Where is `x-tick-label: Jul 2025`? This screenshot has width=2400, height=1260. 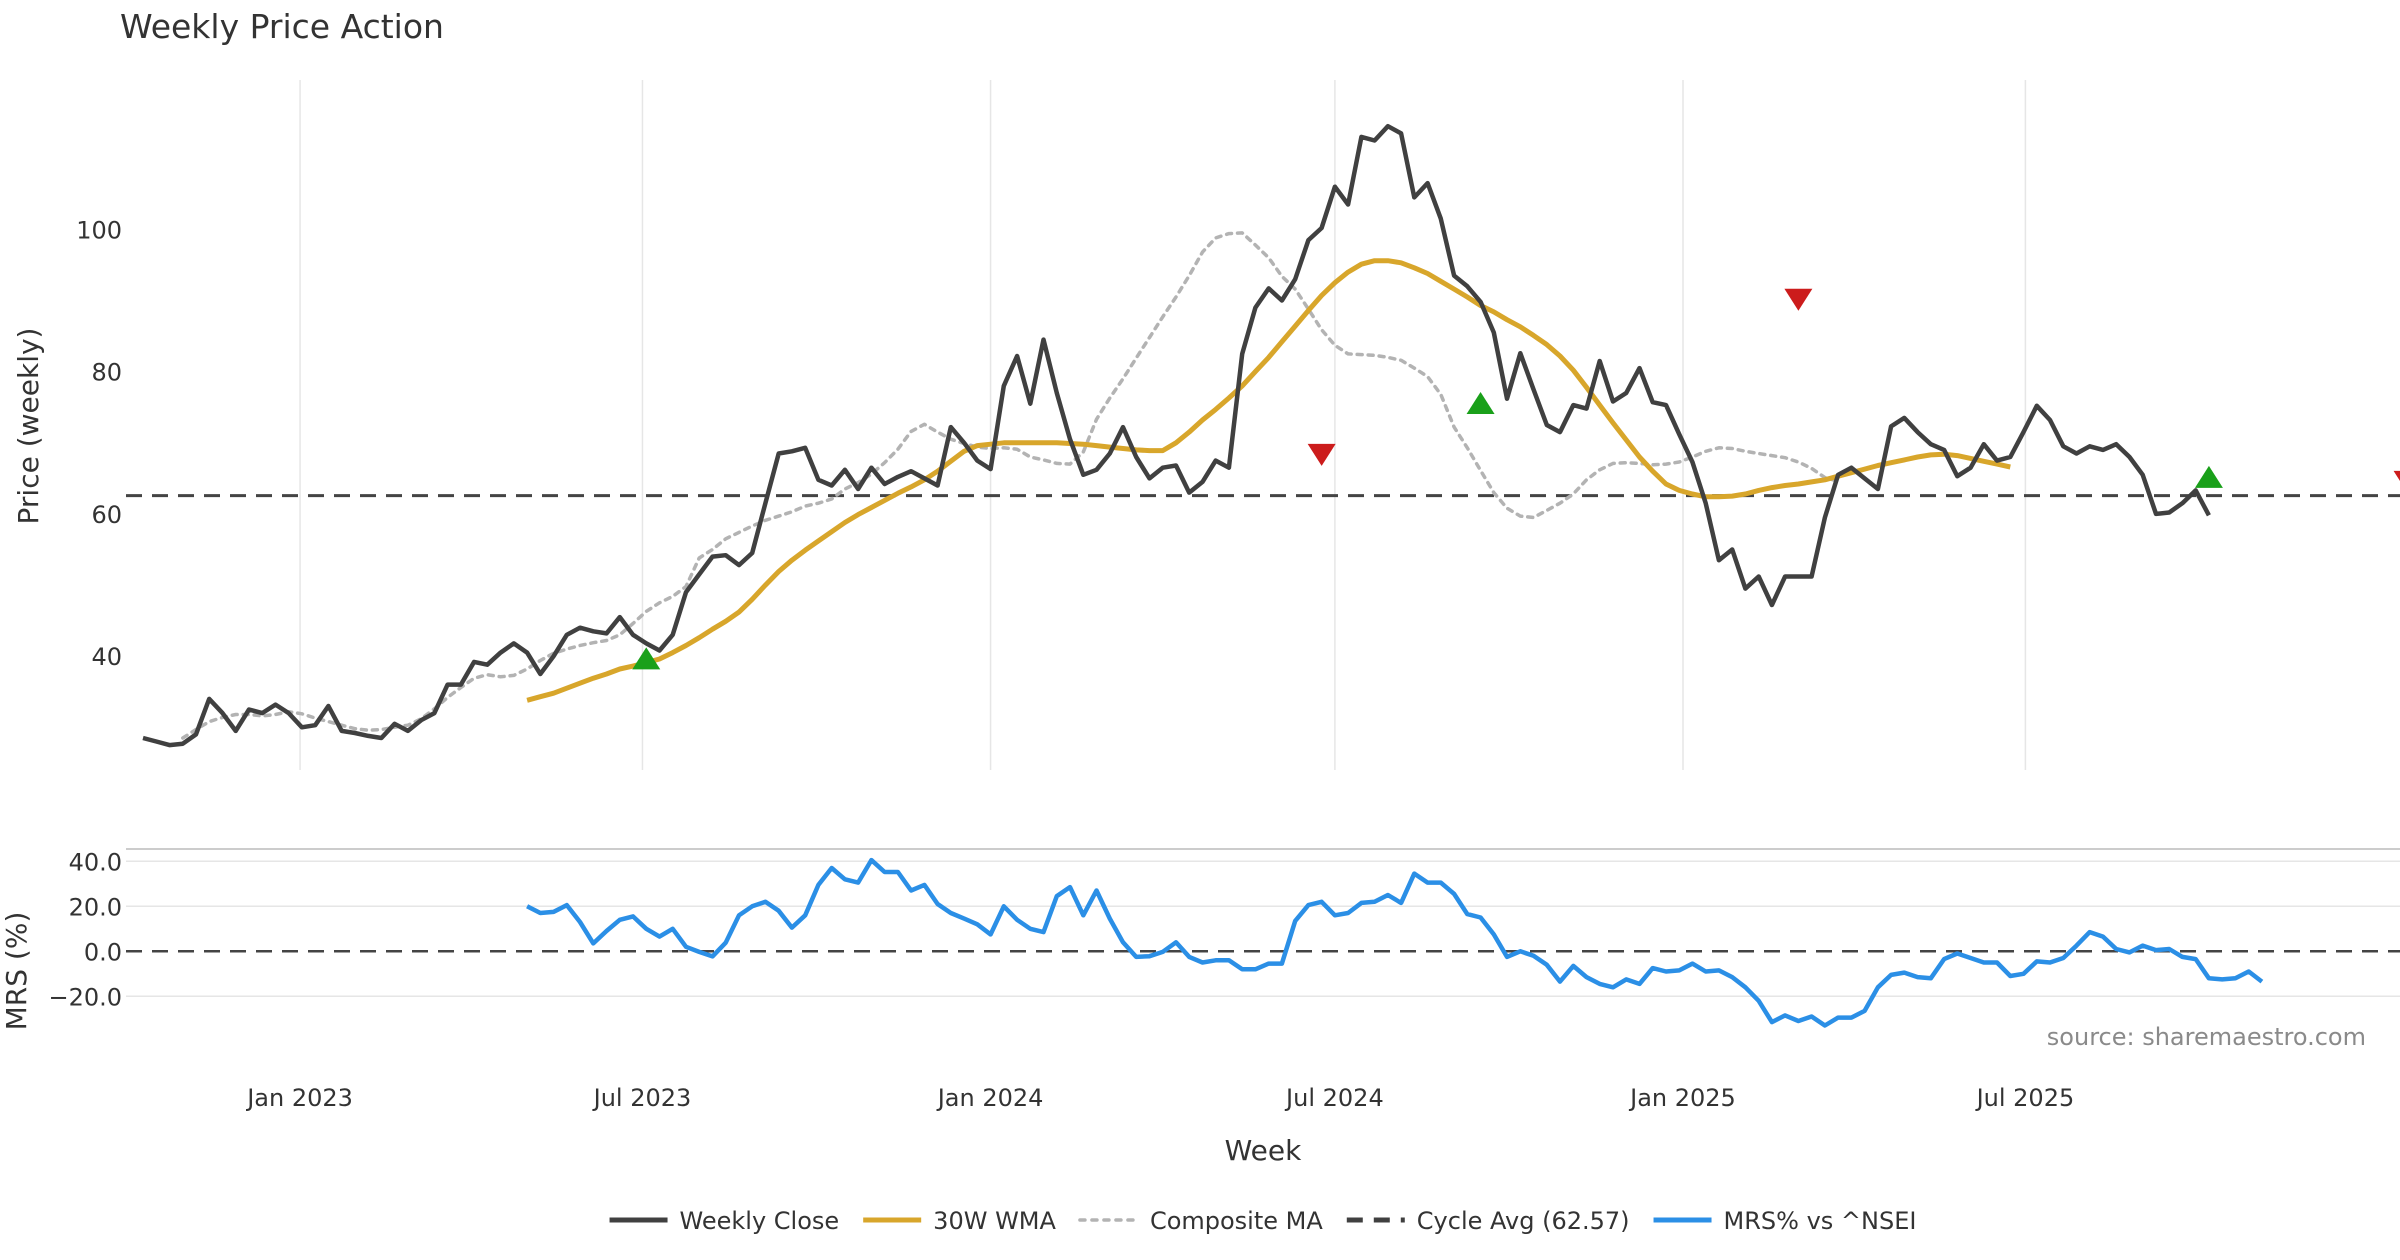
x-tick-label: Jul 2025 is located at coordinates (2025, 1098).